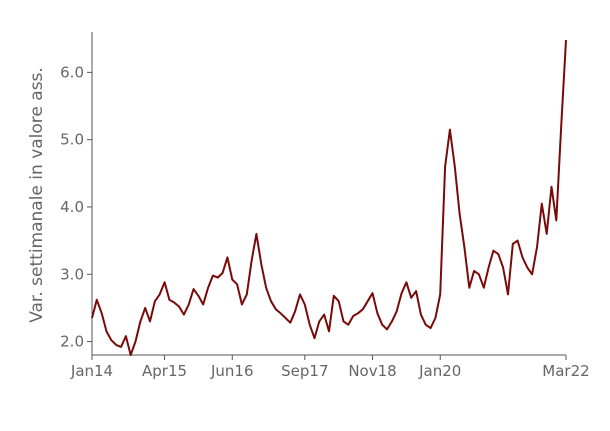  Describe the element at coordinates (372, 371) in the screenshot. I see `x-tick-label: Nov18` at that location.